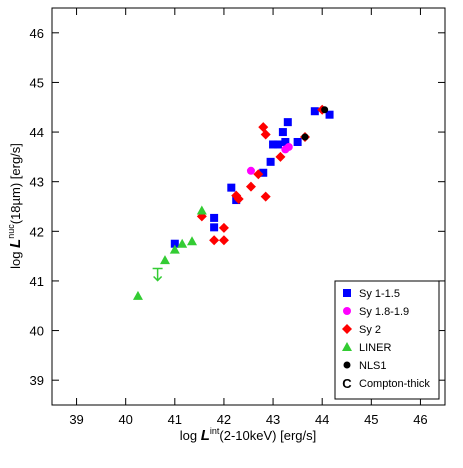  I want to click on y-tick-label: 44, so click(37, 132).